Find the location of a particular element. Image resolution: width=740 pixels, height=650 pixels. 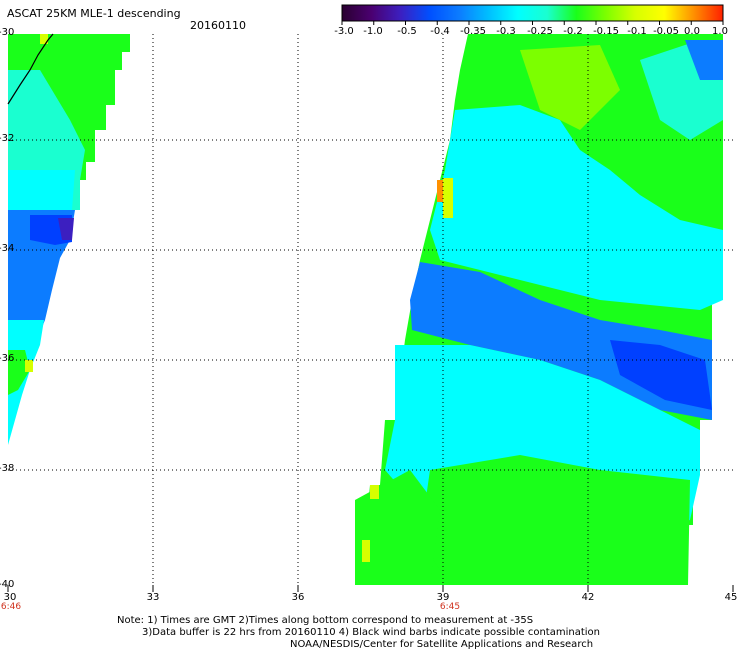

colorbar-ticks is located at coordinates (532, 23).